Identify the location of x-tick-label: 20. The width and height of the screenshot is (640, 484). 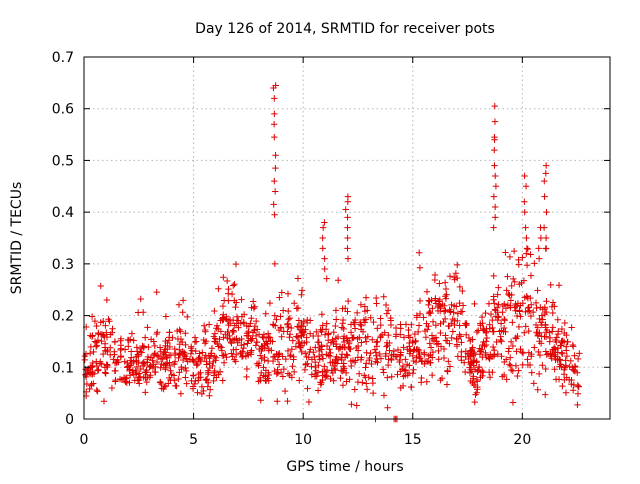
(522, 440).